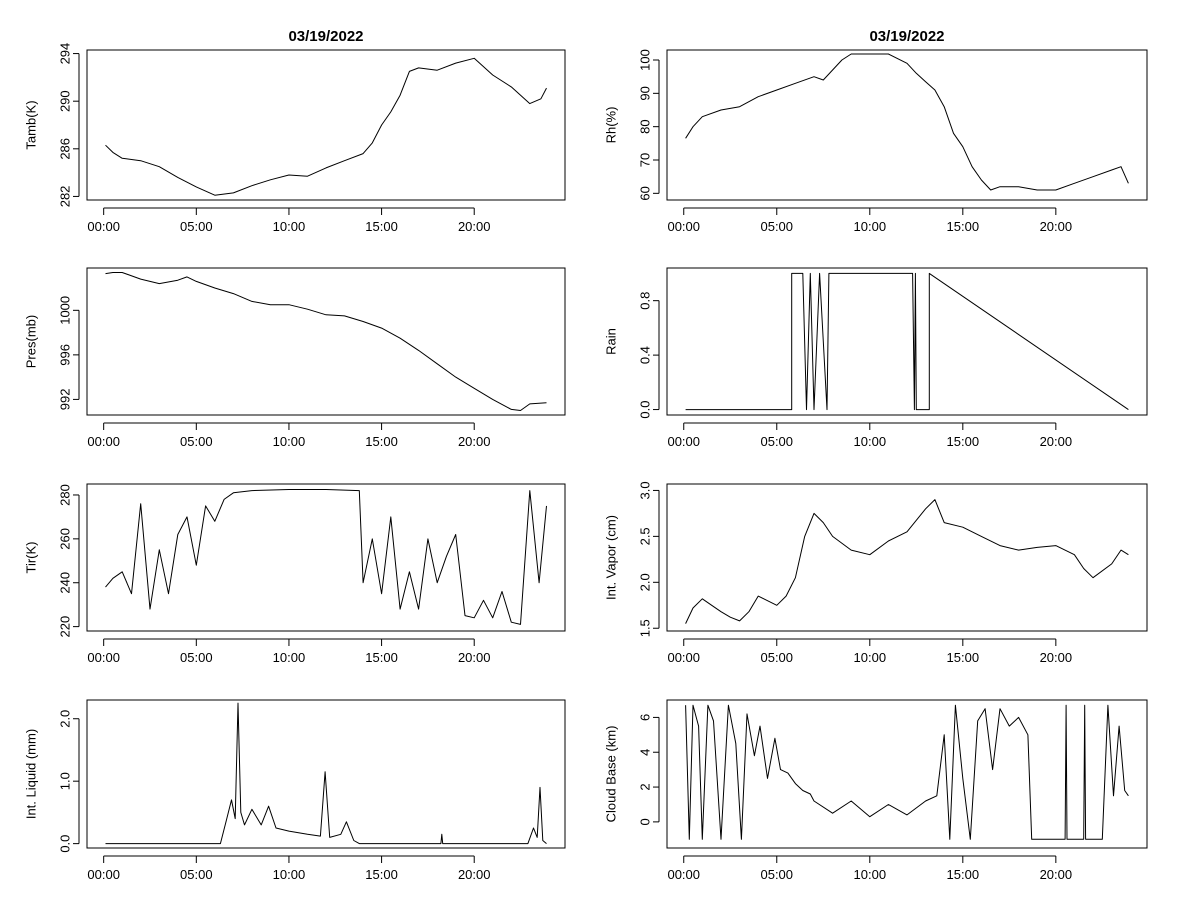 This screenshot has width=1200, height=900. What do you see at coordinates (103, 441) in the screenshot?
I see `pres-x-tick-label: 00:00` at bounding box center [103, 441].